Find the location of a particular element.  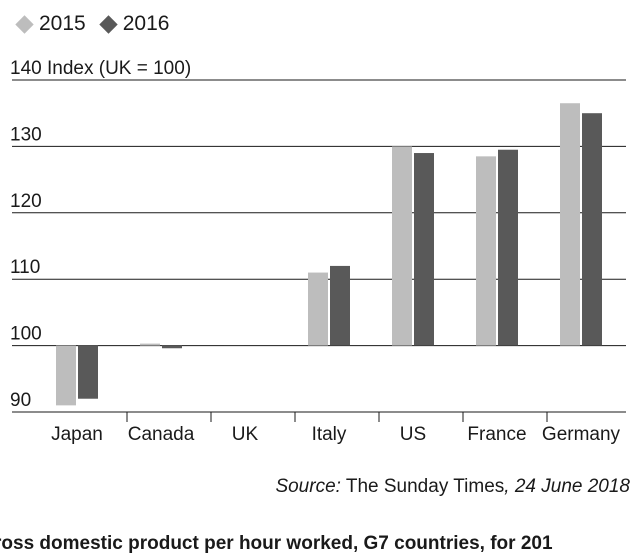

legend-label-2015: 2015 is located at coordinates (62, 23).